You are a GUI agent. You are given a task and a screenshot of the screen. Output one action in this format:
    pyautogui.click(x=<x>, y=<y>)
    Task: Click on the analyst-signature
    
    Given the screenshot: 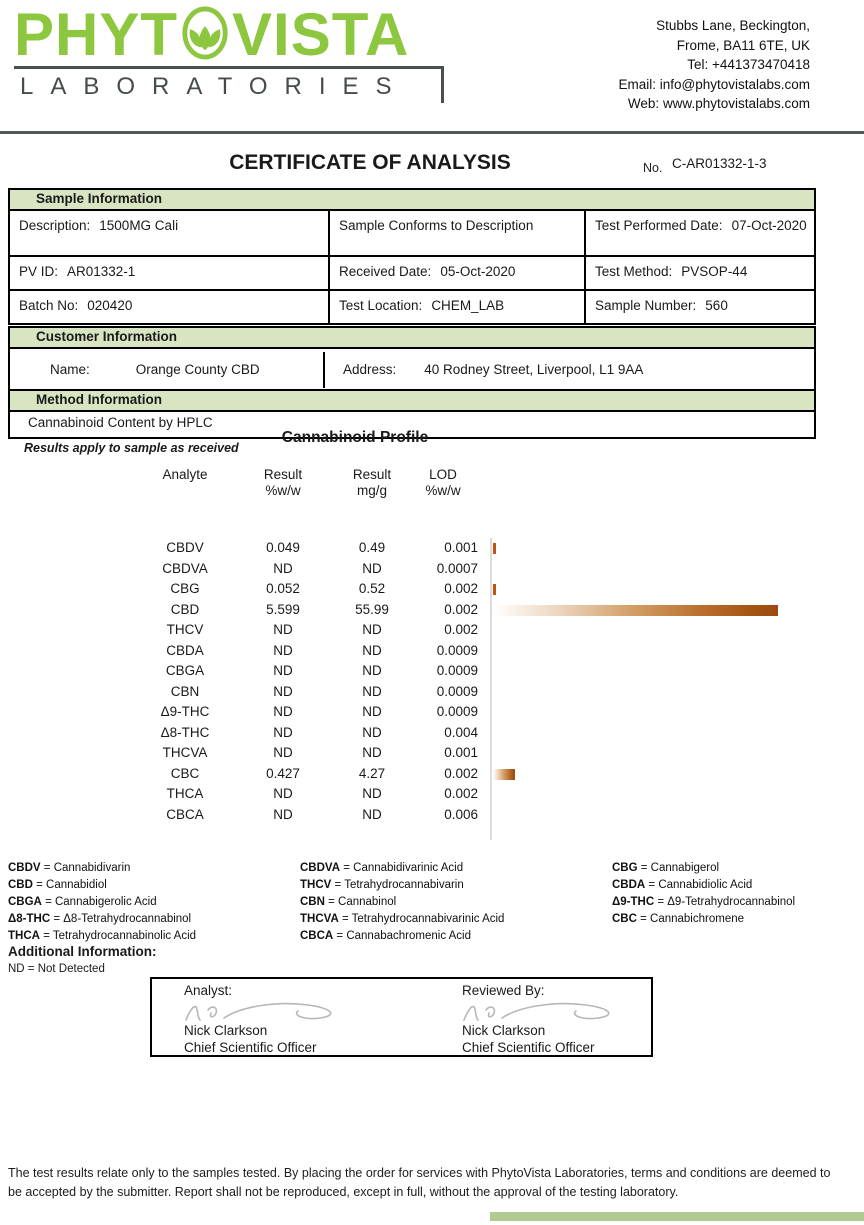 What is the action you would take?
    pyautogui.click(x=258, y=1011)
    